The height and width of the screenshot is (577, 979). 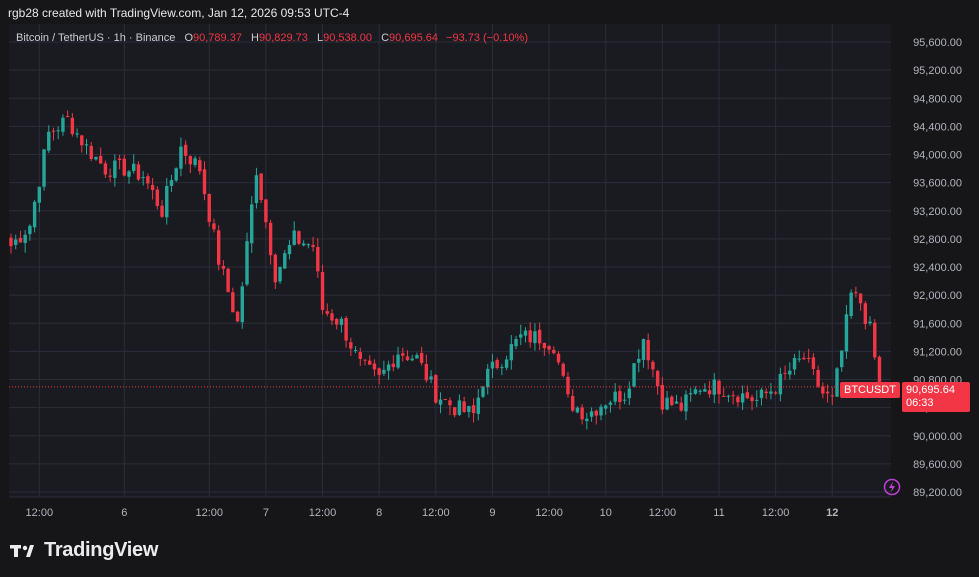 I want to click on lightning-icon, so click(x=892, y=487).